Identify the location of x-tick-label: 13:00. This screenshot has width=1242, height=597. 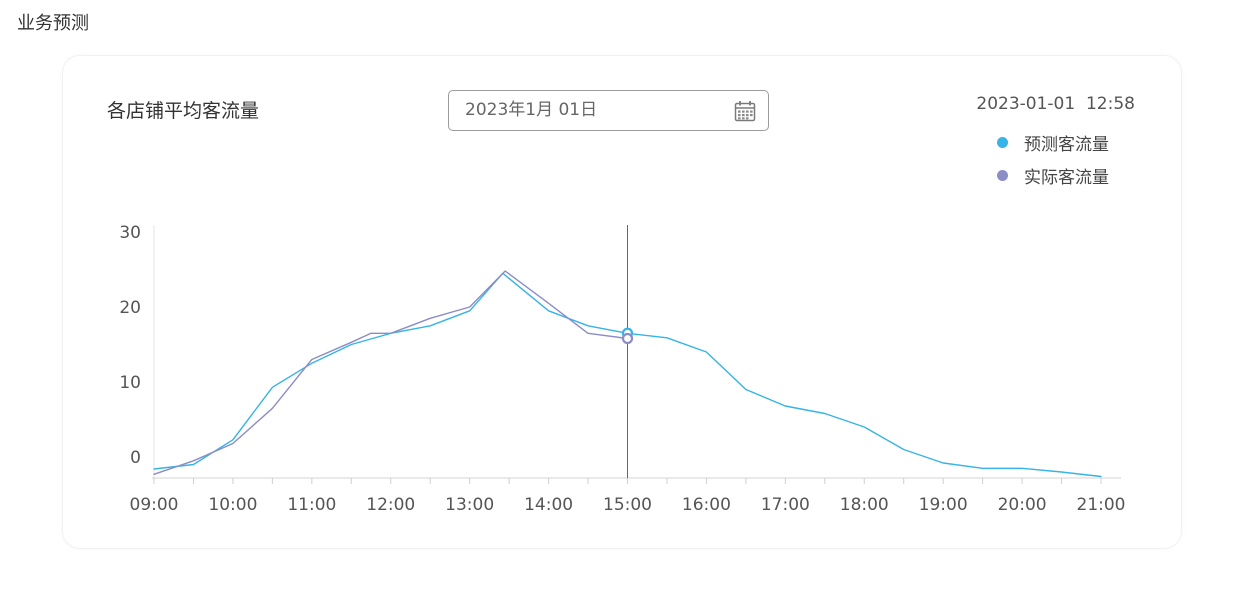
(469, 505).